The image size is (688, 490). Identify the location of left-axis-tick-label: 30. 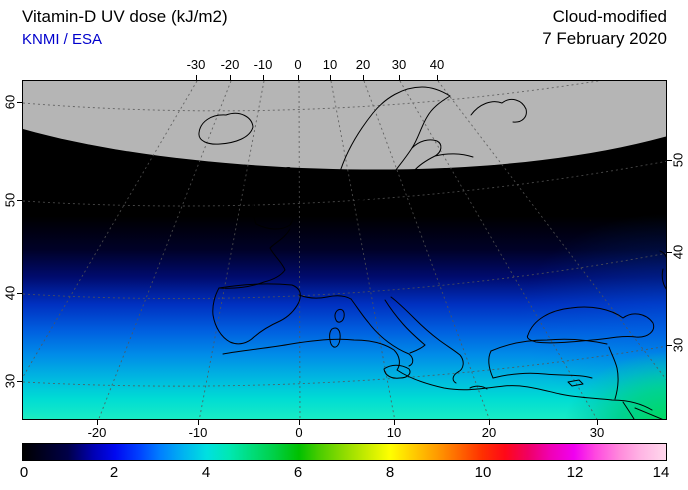
(10, 381).